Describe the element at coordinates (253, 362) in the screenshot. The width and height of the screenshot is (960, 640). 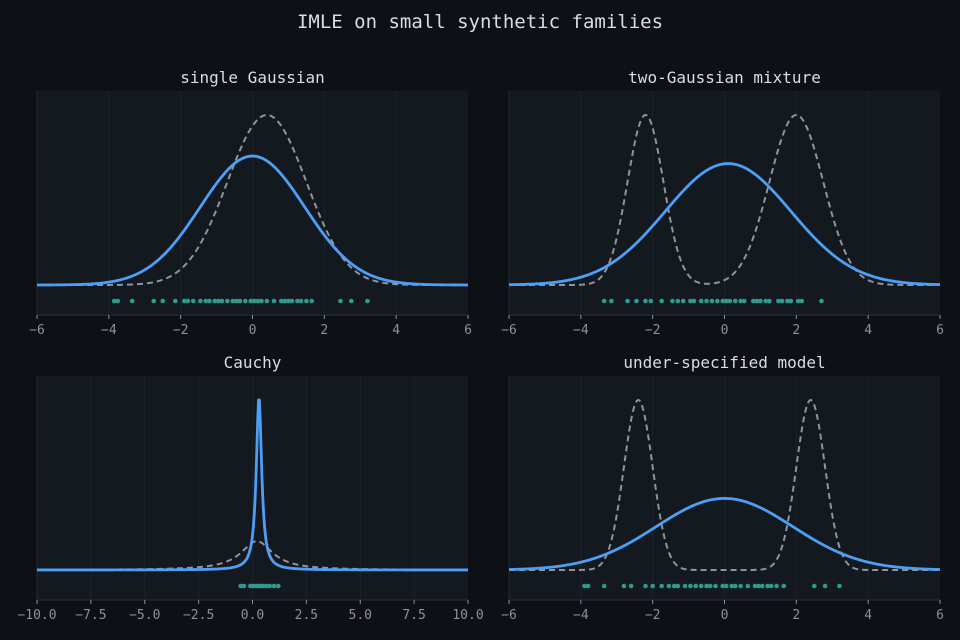
I see `panel-title: Cauchy` at that location.